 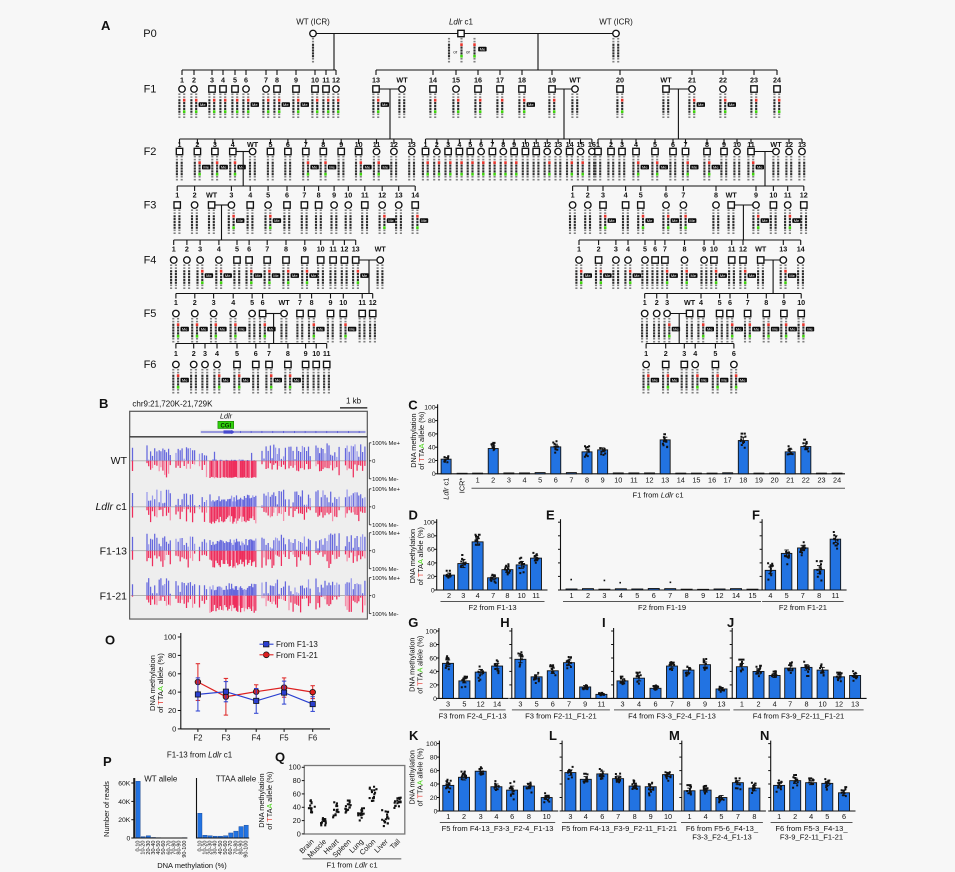 What do you see at coordinates (161, 779) in the screenshot?
I see `svg-text: WT allele` at bounding box center [161, 779].